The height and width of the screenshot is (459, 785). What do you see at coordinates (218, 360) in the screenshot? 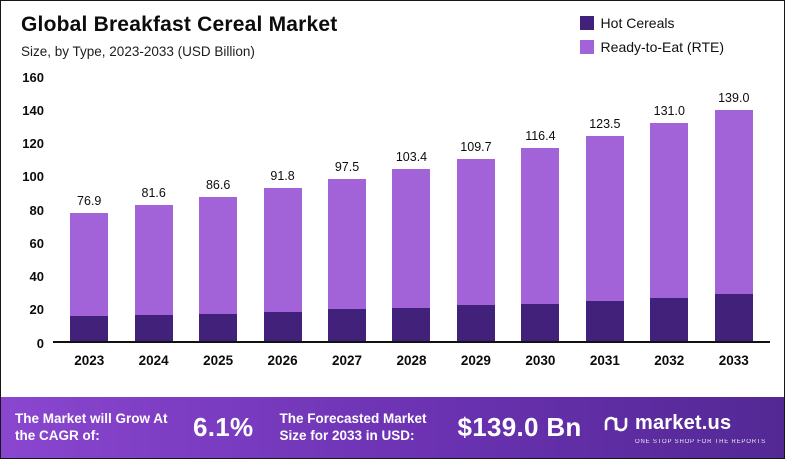
I see `x-axis-label: 2025` at bounding box center [218, 360].